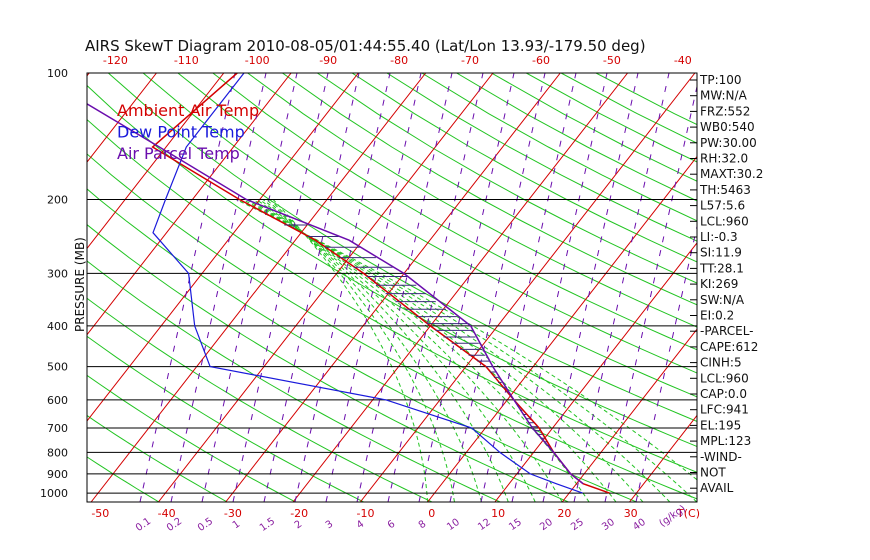  What do you see at coordinates (713, 473) in the screenshot?
I see `stat-label: NOT` at bounding box center [713, 473].